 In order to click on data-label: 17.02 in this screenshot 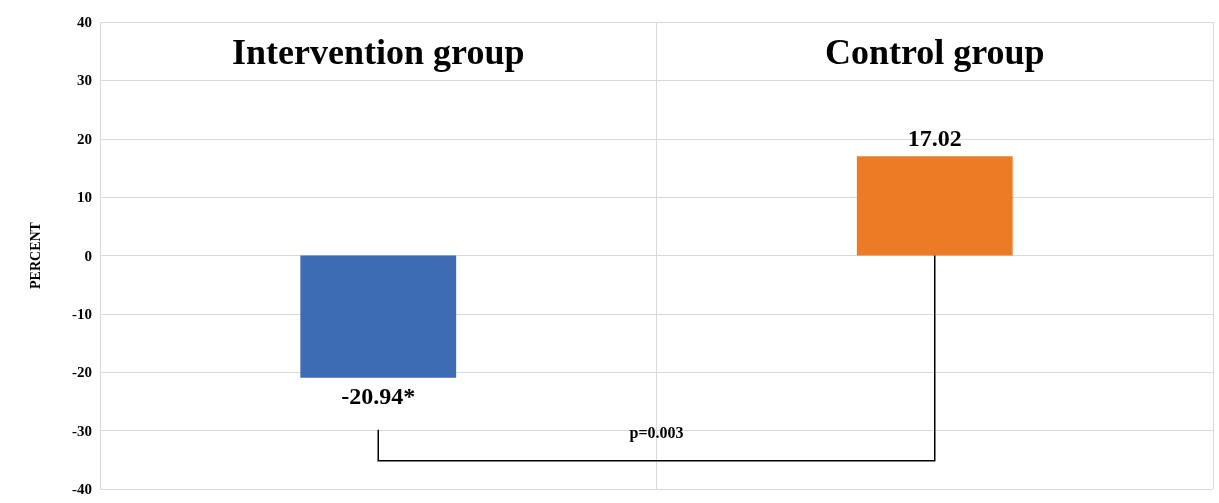, I will do `click(934, 138)`.